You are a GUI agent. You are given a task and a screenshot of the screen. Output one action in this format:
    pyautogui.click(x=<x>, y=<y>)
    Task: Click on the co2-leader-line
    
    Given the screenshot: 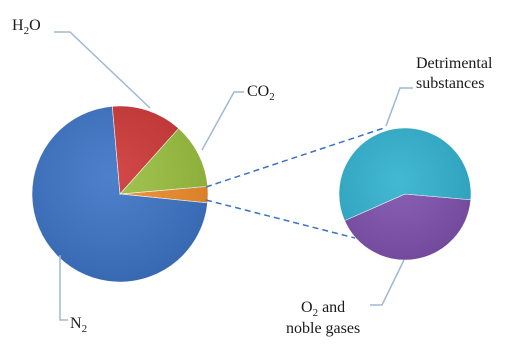 What is the action you would take?
    pyautogui.click(x=222, y=121)
    